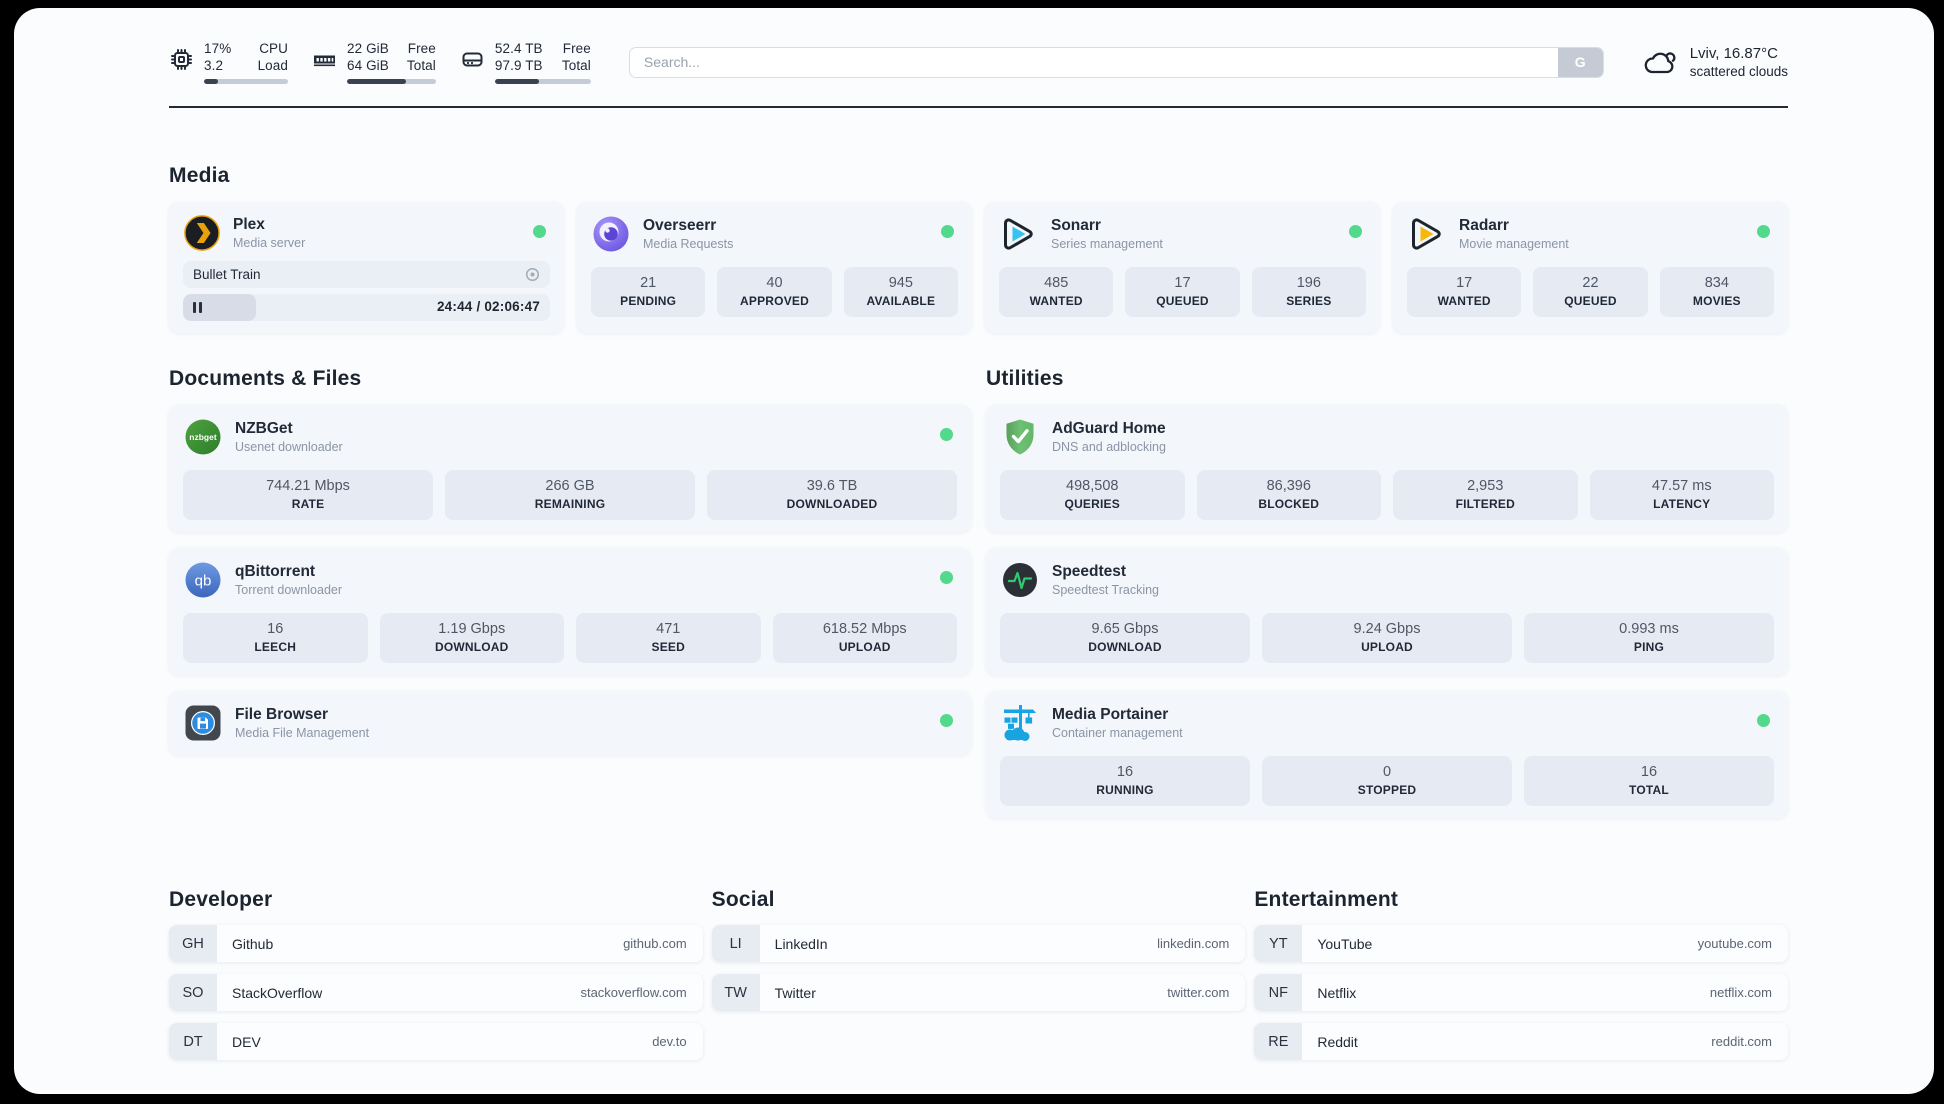 The height and width of the screenshot is (1104, 1944). What do you see at coordinates (265, 378) in the screenshot?
I see `section-title-documents: Documents & Files` at bounding box center [265, 378].